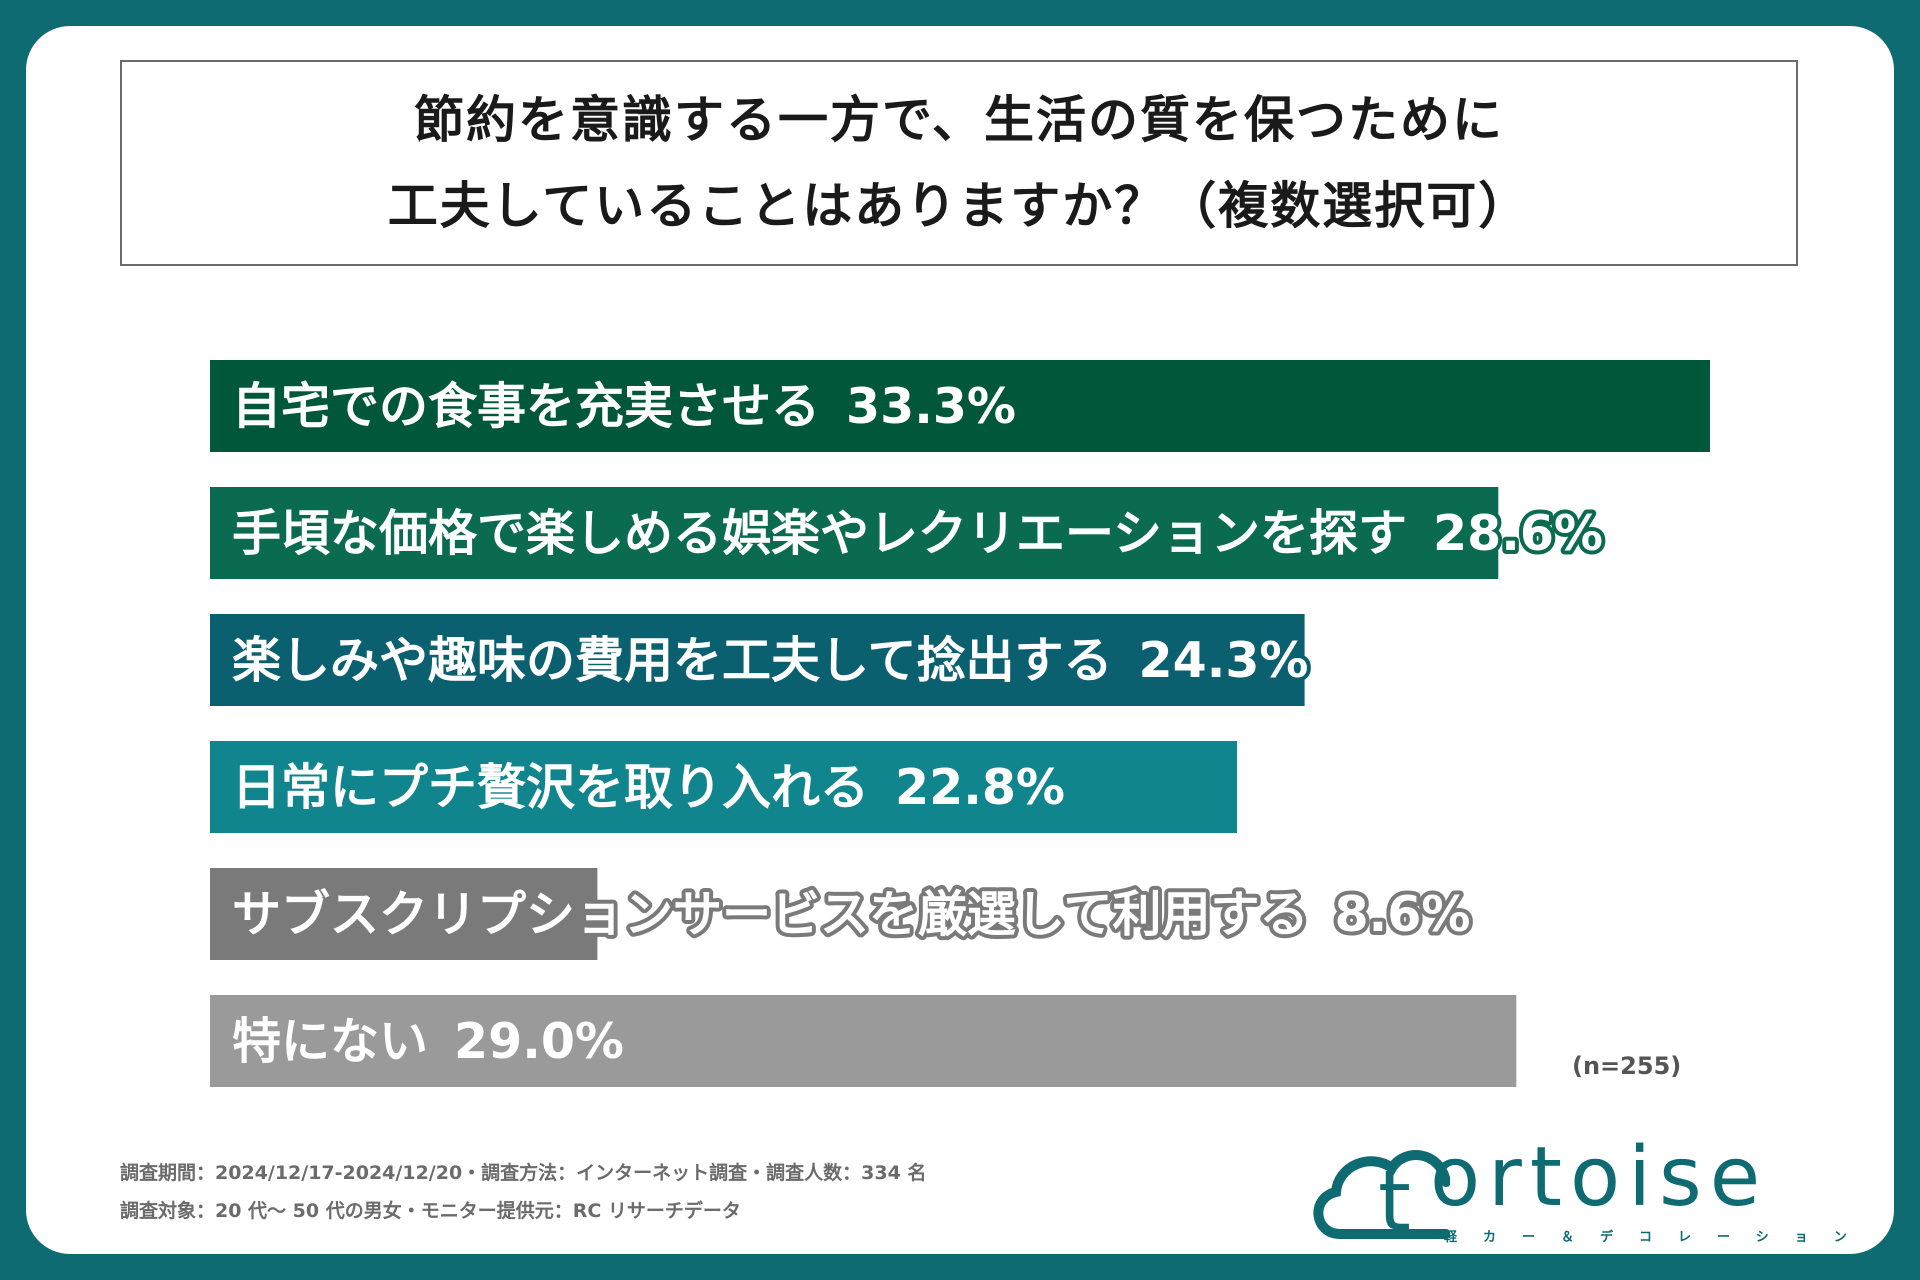 The image size is (1920, 1280). I want to click on bar-label-3: 楽しみや趣味の費用を工夫して捻出する 24.3%, so click(770, 660).